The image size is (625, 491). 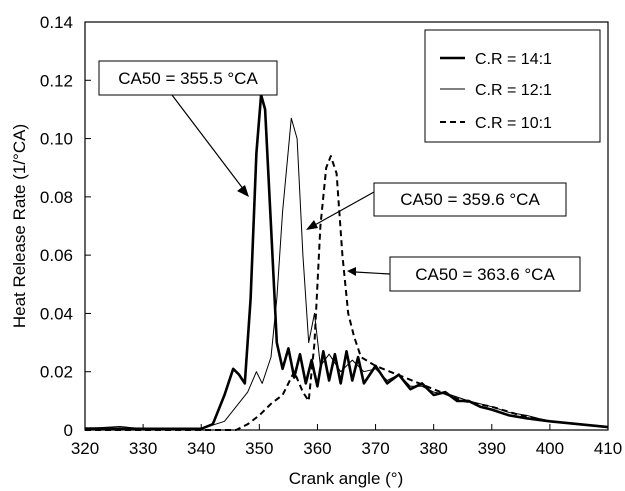 I want to click on x-tick-label: 350, so click(x=259, y=448).